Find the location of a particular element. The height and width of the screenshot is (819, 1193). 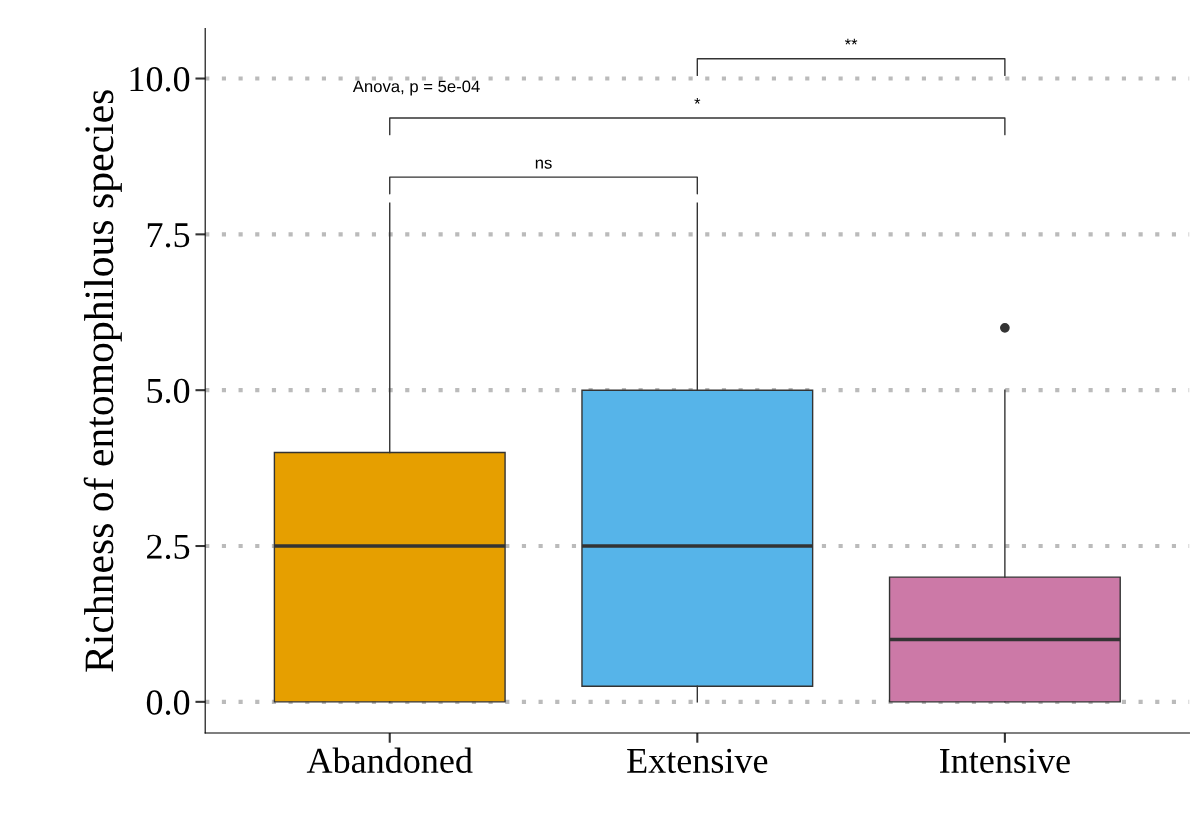

x-tick-label: Extensive is located at coordinates (697, 760).